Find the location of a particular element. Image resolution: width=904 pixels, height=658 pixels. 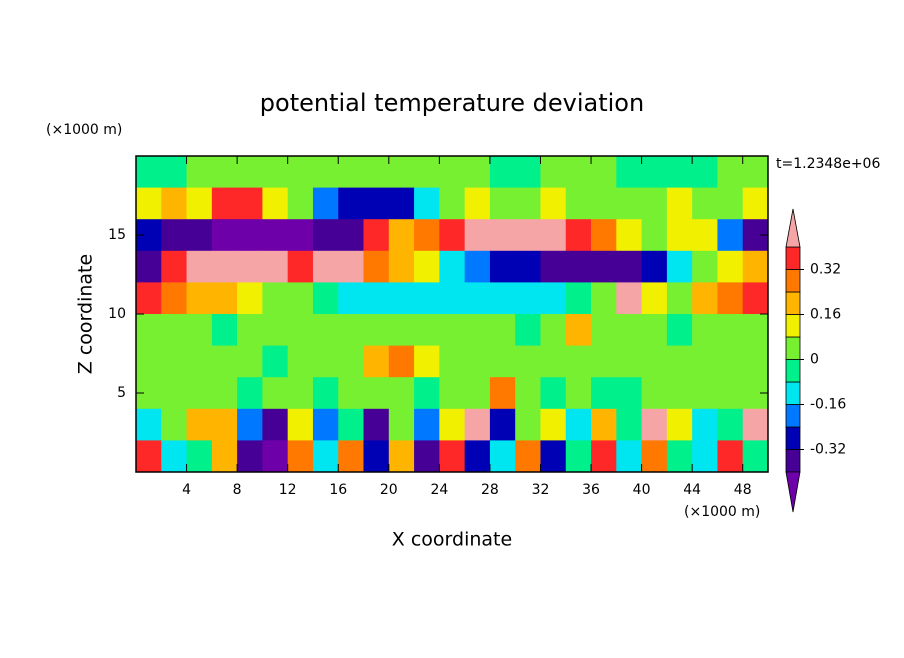

x-tick-label: 32 is located at coordinates (541, 490).